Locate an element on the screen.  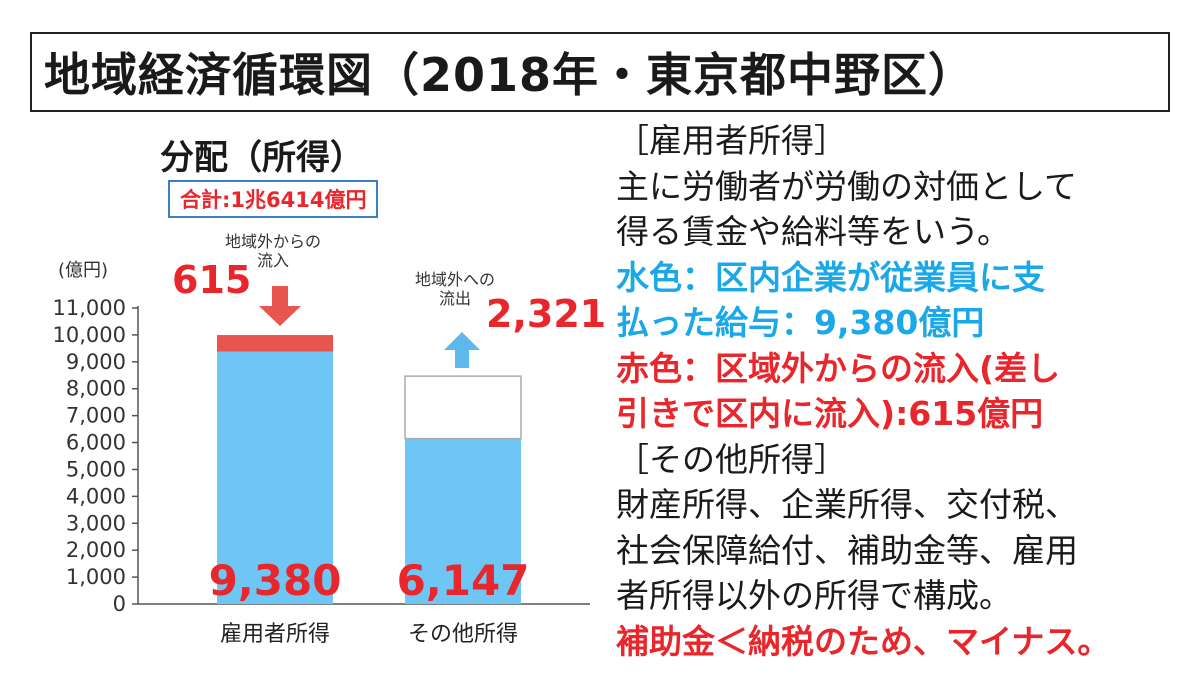
description-line: 得る賃金や給料等をいう。 is located at coordinates (813, 231).